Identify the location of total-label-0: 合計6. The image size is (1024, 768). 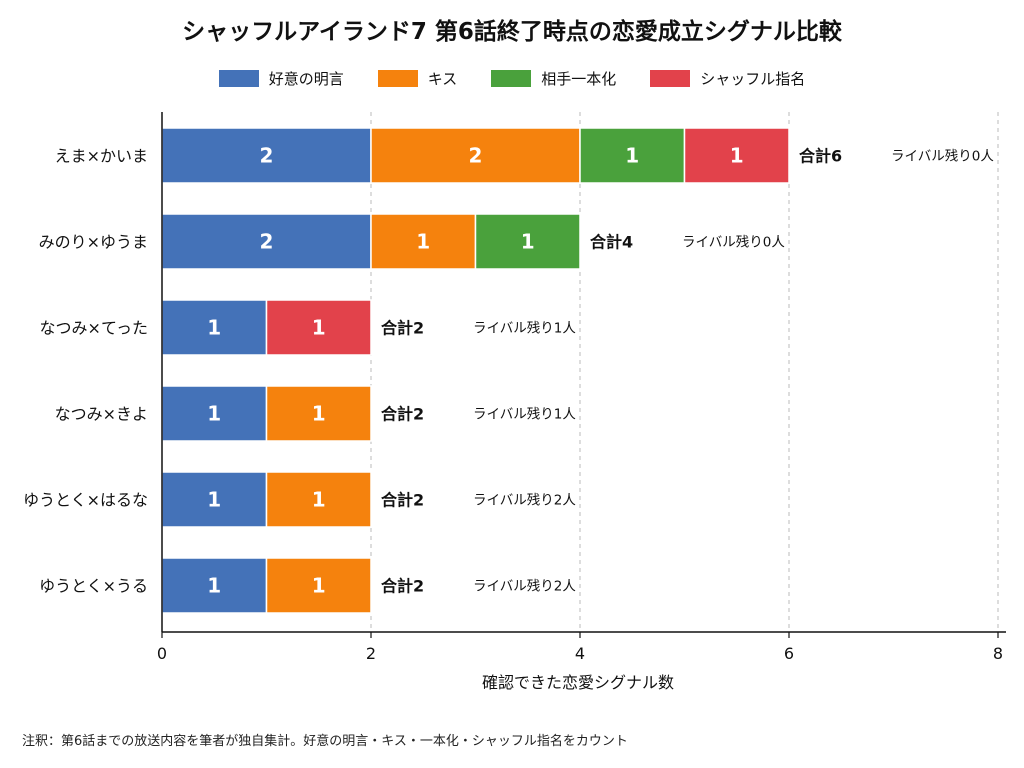
(820, 156).